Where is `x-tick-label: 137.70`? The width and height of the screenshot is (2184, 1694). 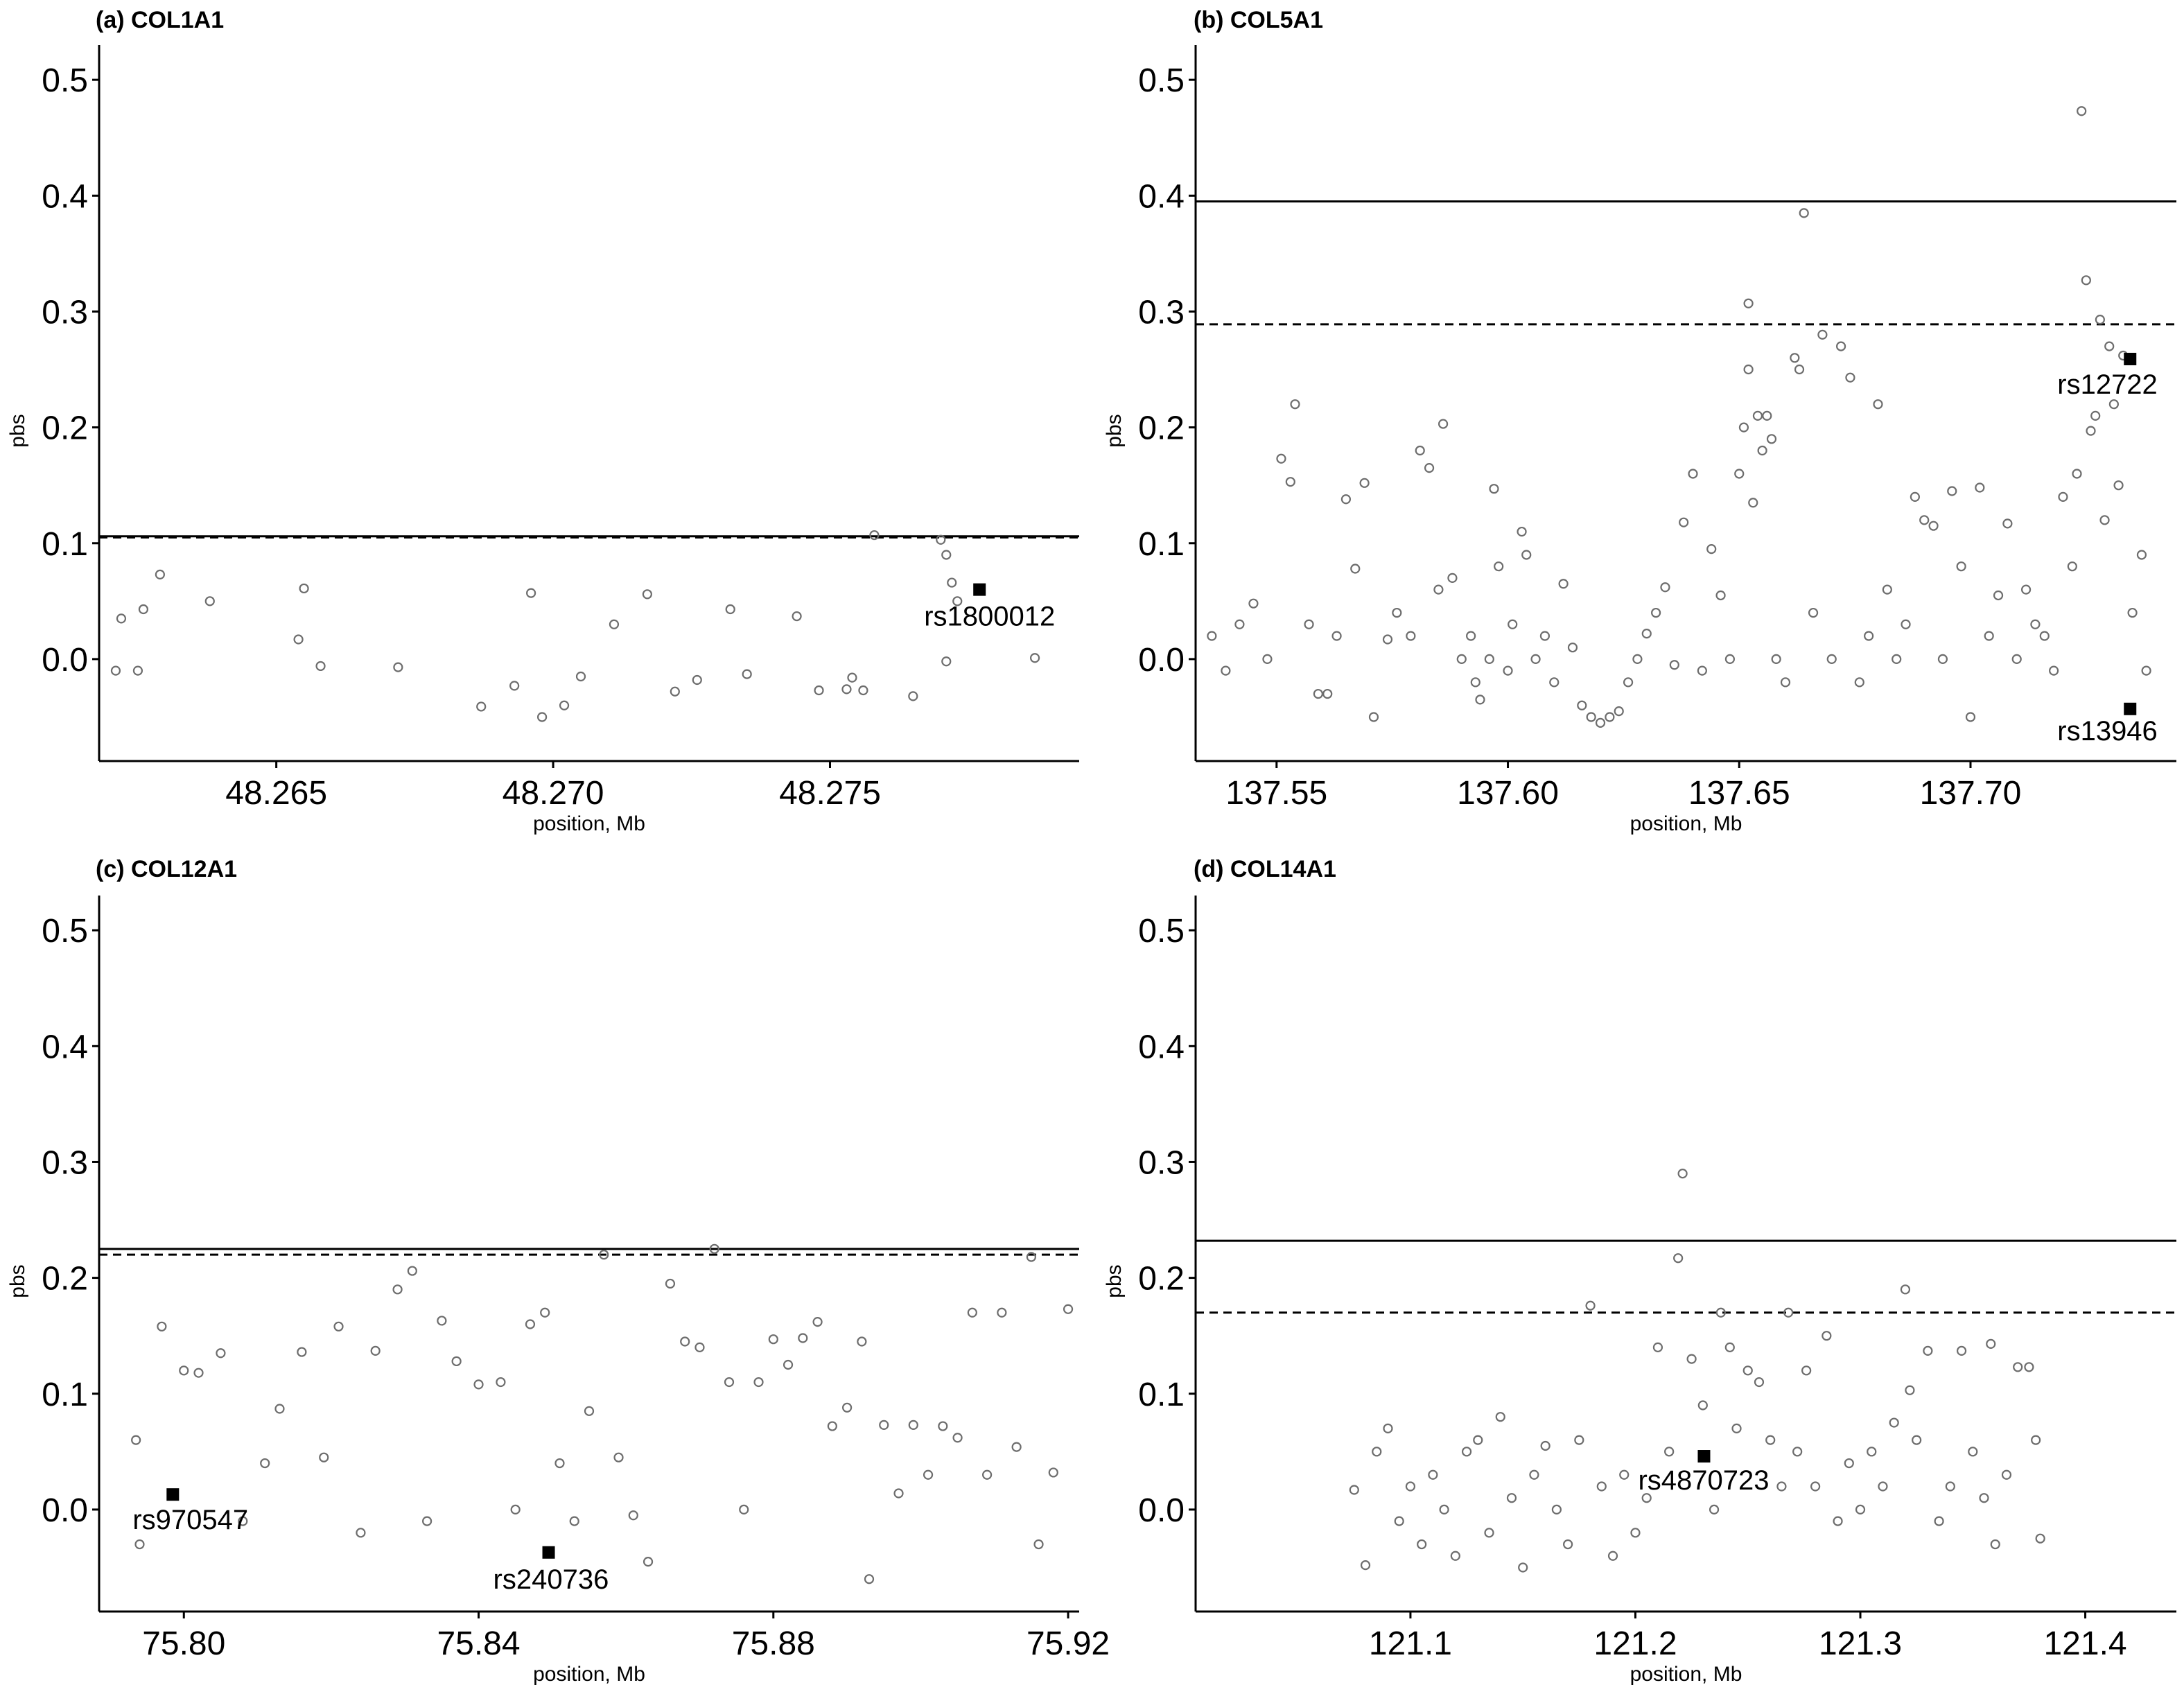 x-tick-label: 137.70 is located at coordinates (1971, 793).